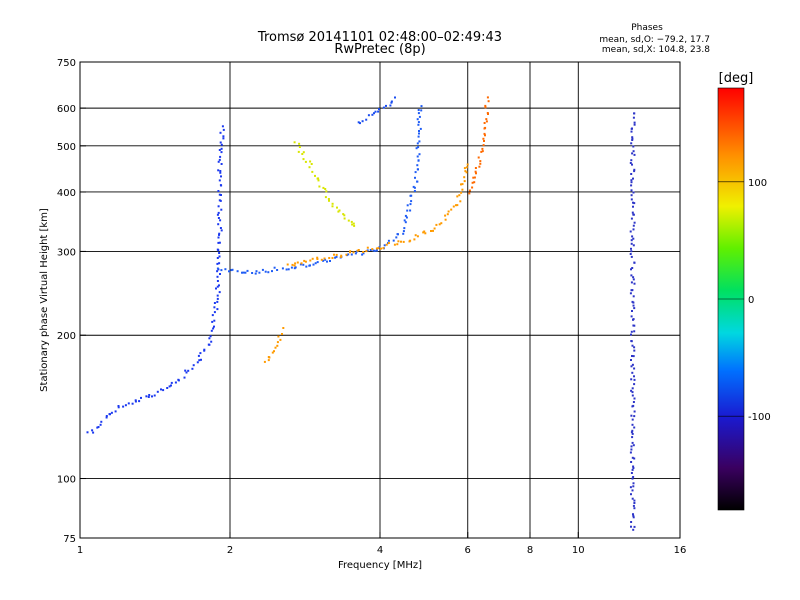 The width and height of the screenshot is (800, 600). Describe the element at coordinates (44, 300) in the screenshot. I see `y-axis-label: Stationary phase Virtual Height [km]` at that location.